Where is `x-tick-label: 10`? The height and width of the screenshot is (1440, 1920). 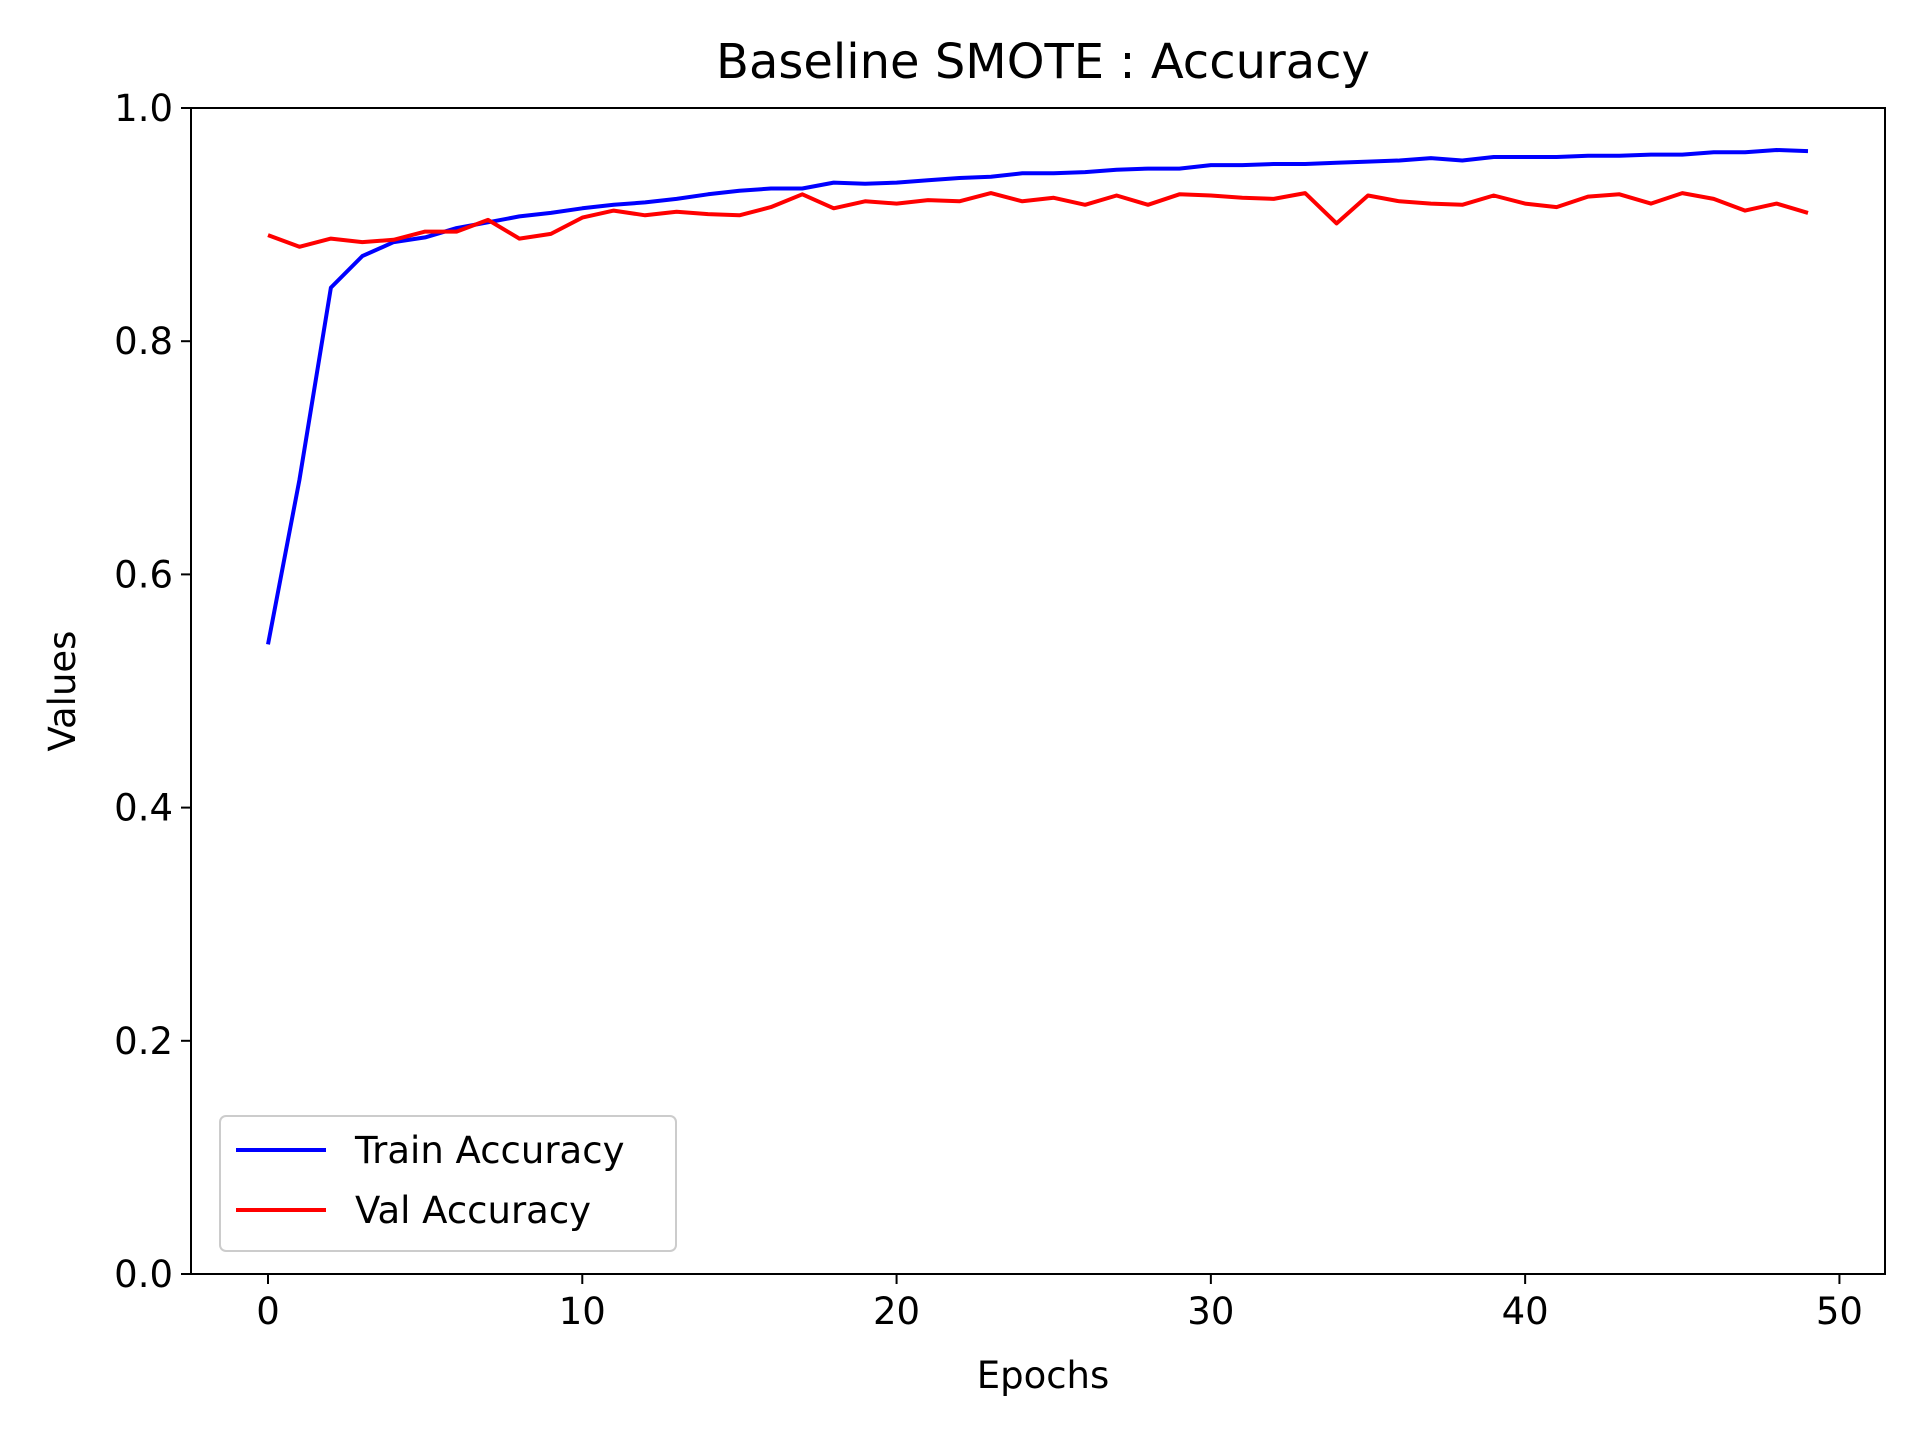
x-tick-label: 10 is located at coordinates (582, 1311).